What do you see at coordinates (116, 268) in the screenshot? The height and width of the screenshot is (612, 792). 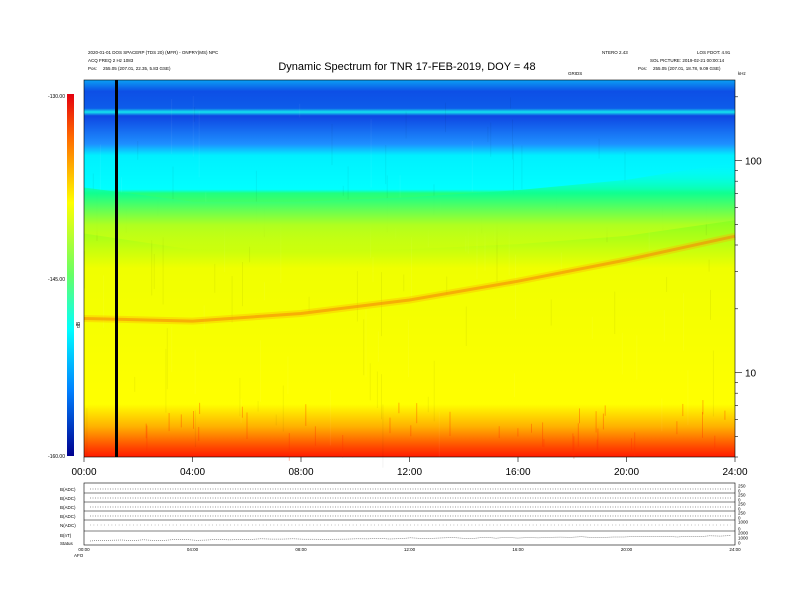 I see `data-gap-line` at bounding box center [116, 268].